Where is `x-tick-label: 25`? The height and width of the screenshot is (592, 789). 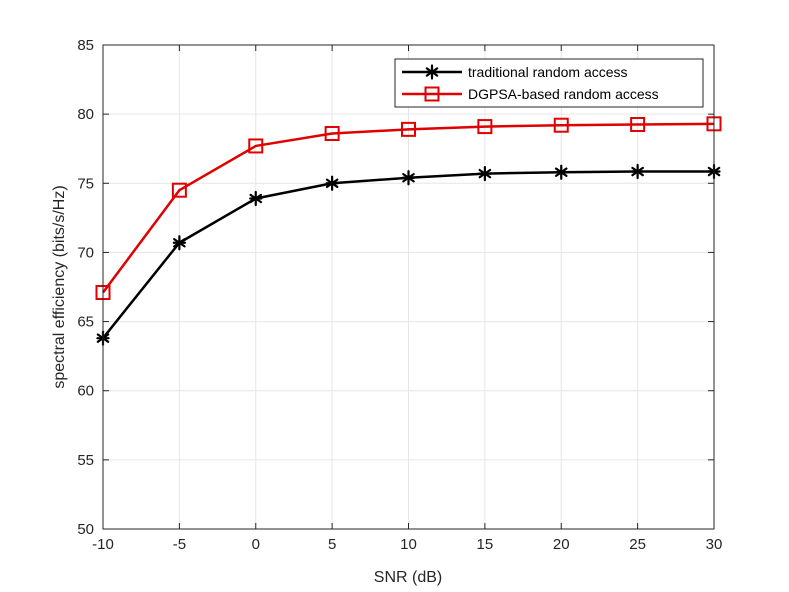
x-tick-label: 25 is located at coordinates (637, 544).